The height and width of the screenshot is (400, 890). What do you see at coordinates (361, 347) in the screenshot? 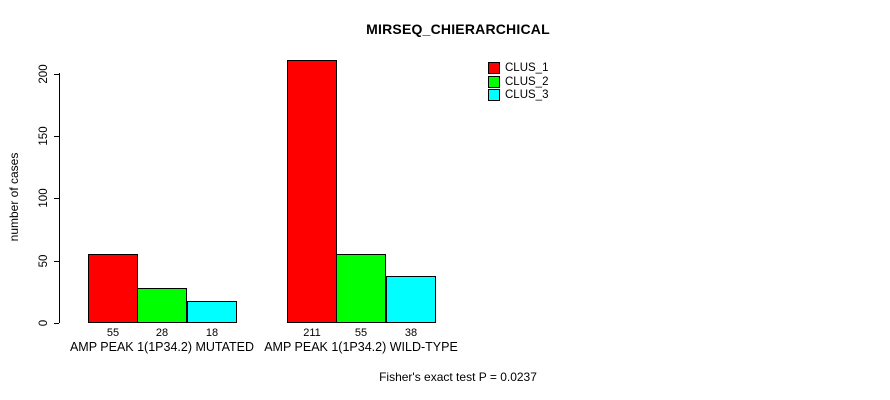
I see `x-axis-group-label: AMP PEAK 1(1P34.2) WILD-TYPE` at bounding box center [361, 347].